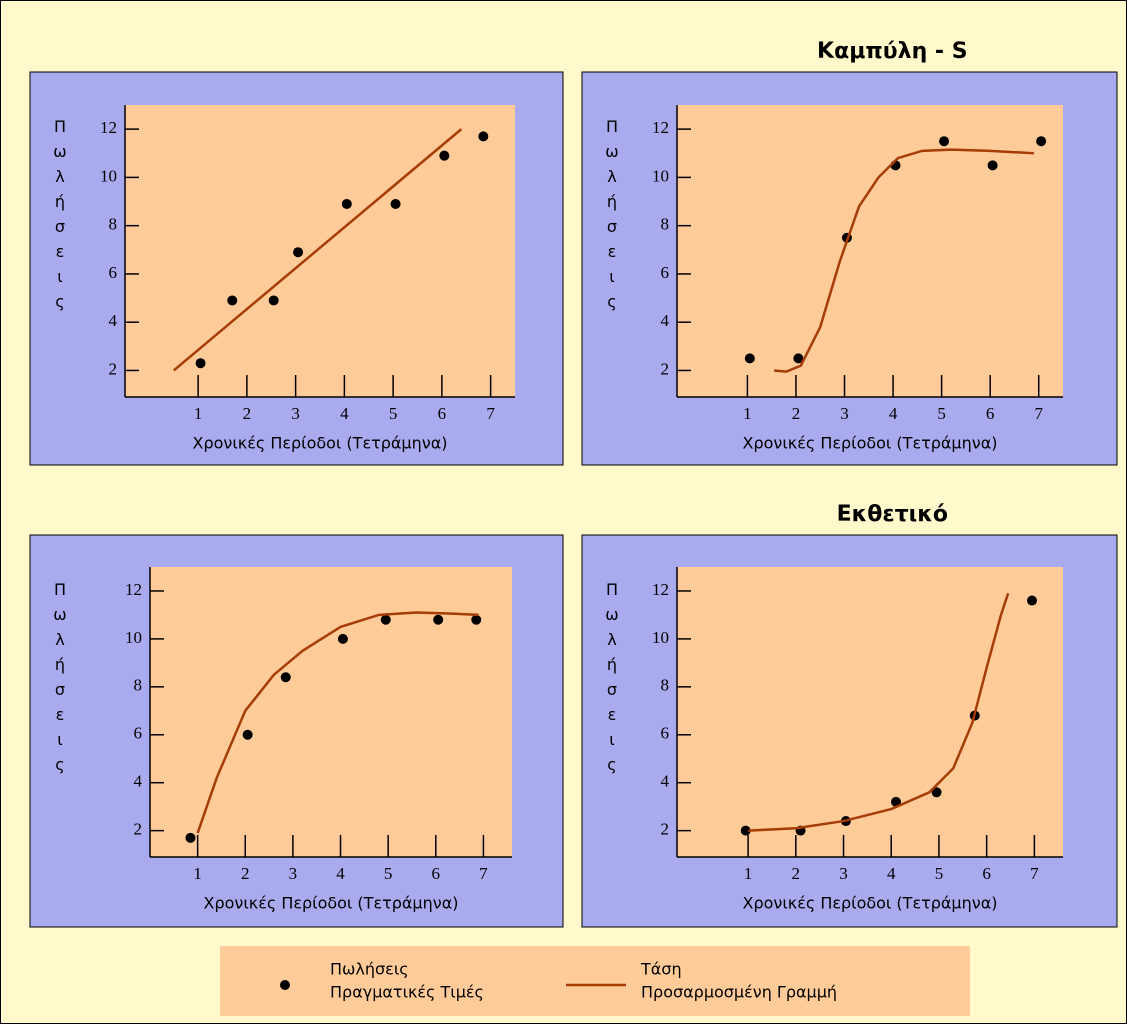 This screenshot has width=1127, height=1024. Describe the element at coordinates (595, 981) in the screenshot. I see `legend-box` at that location.